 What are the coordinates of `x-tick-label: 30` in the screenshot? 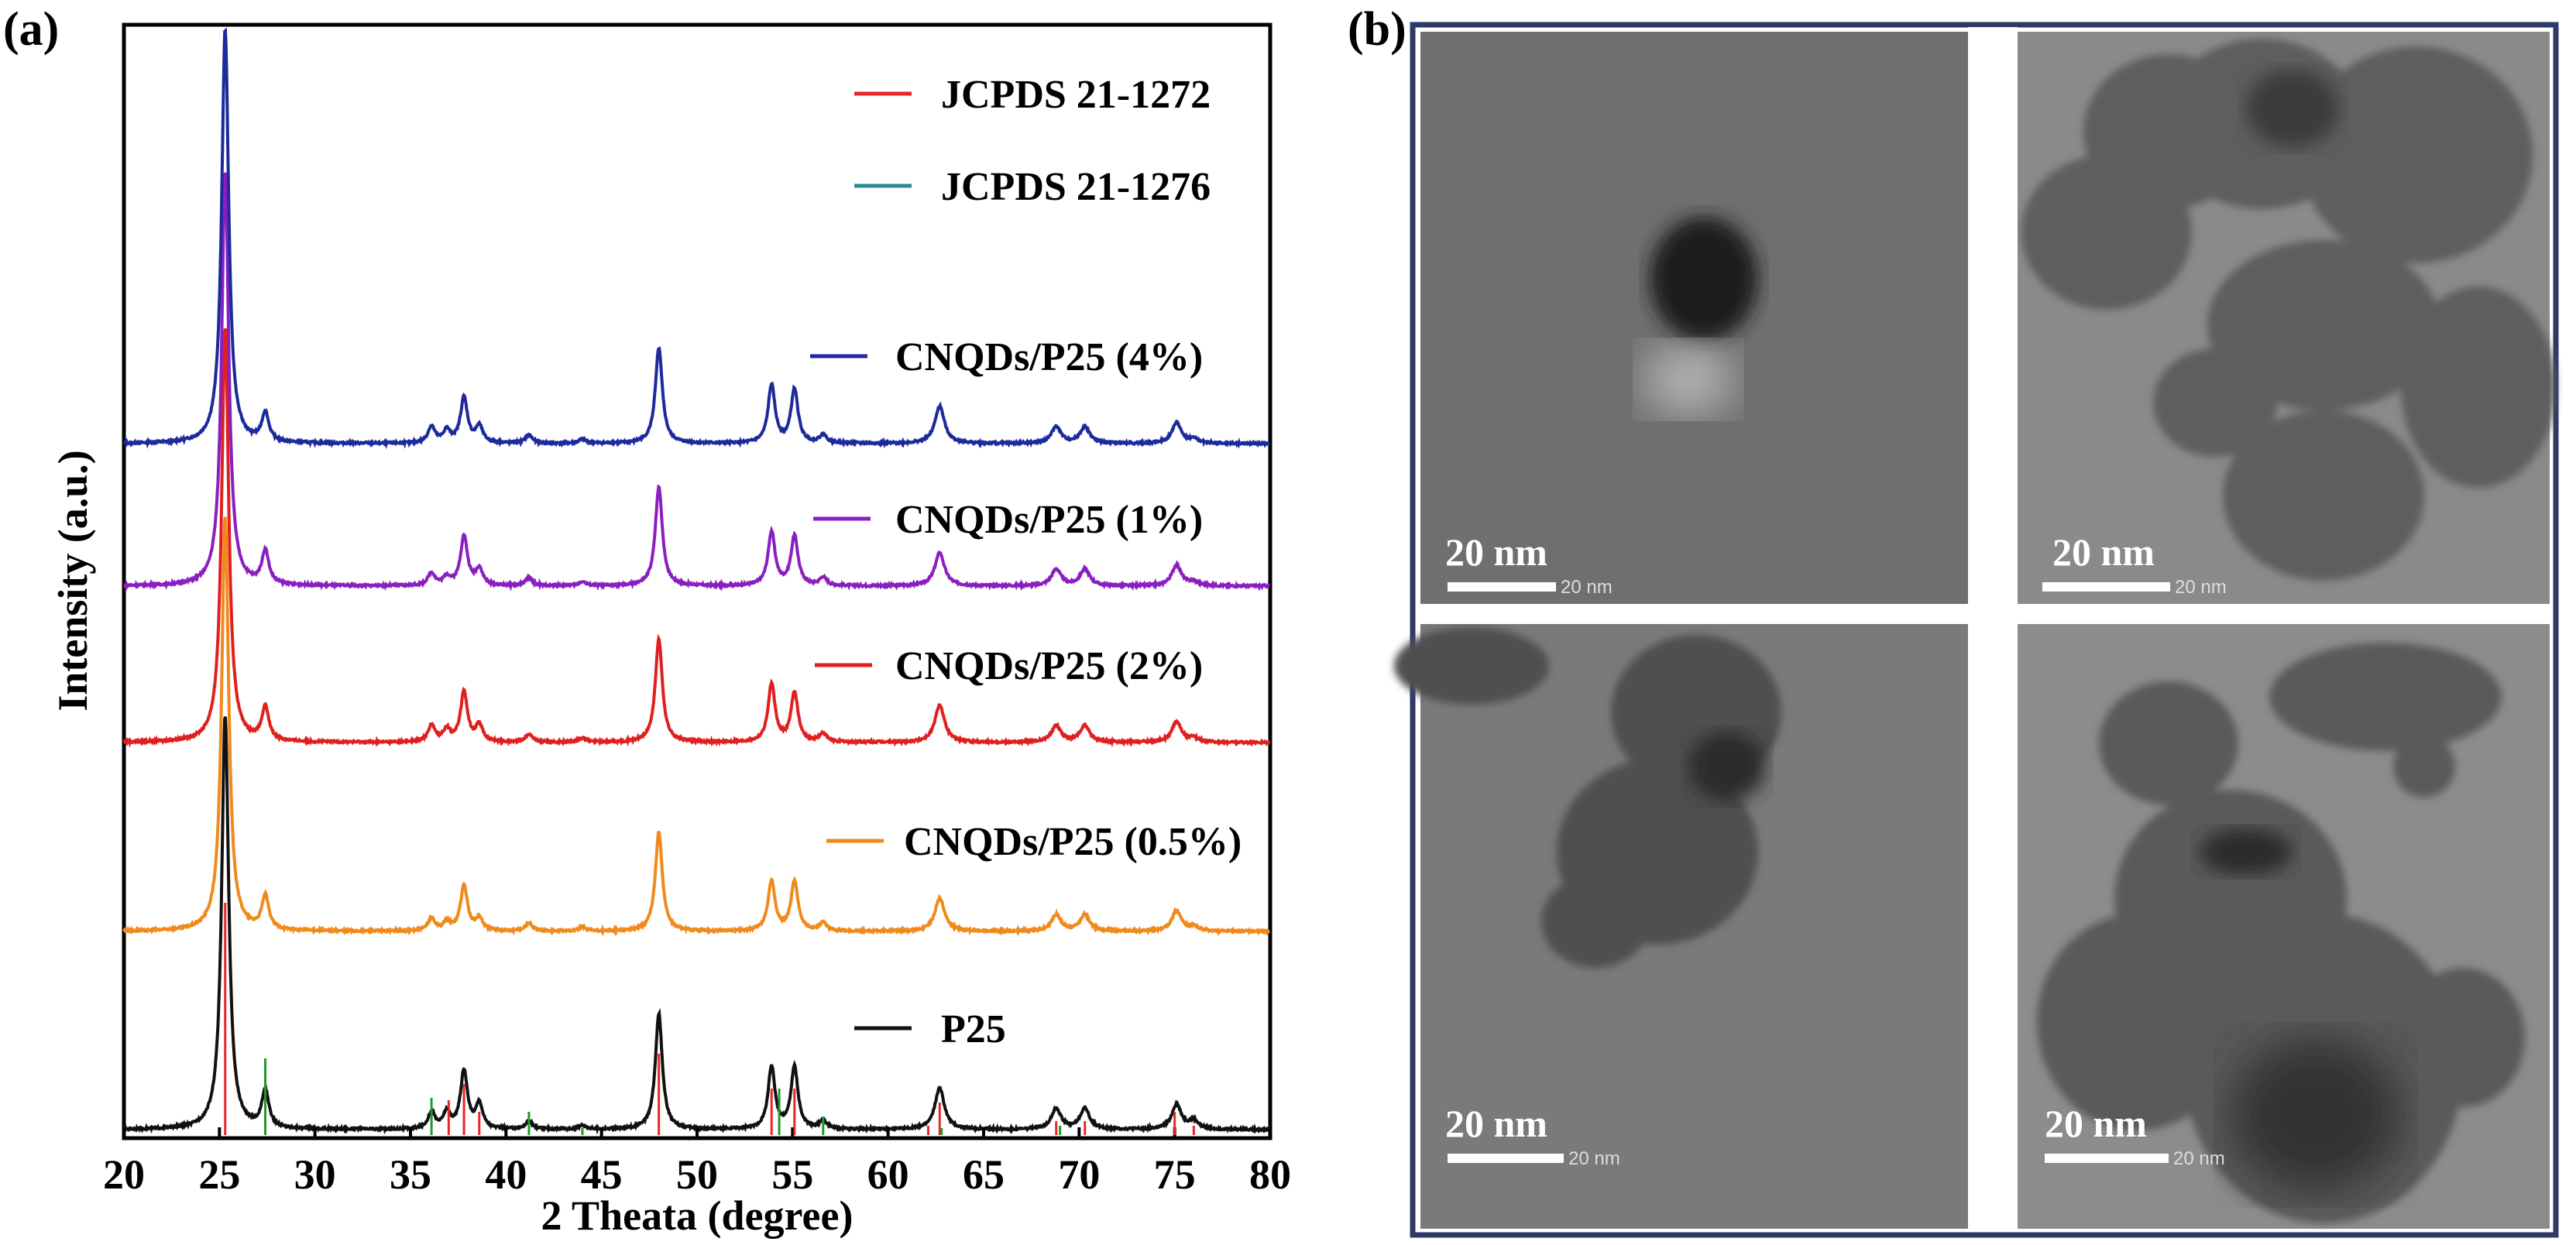 It's located at (315, 1174).